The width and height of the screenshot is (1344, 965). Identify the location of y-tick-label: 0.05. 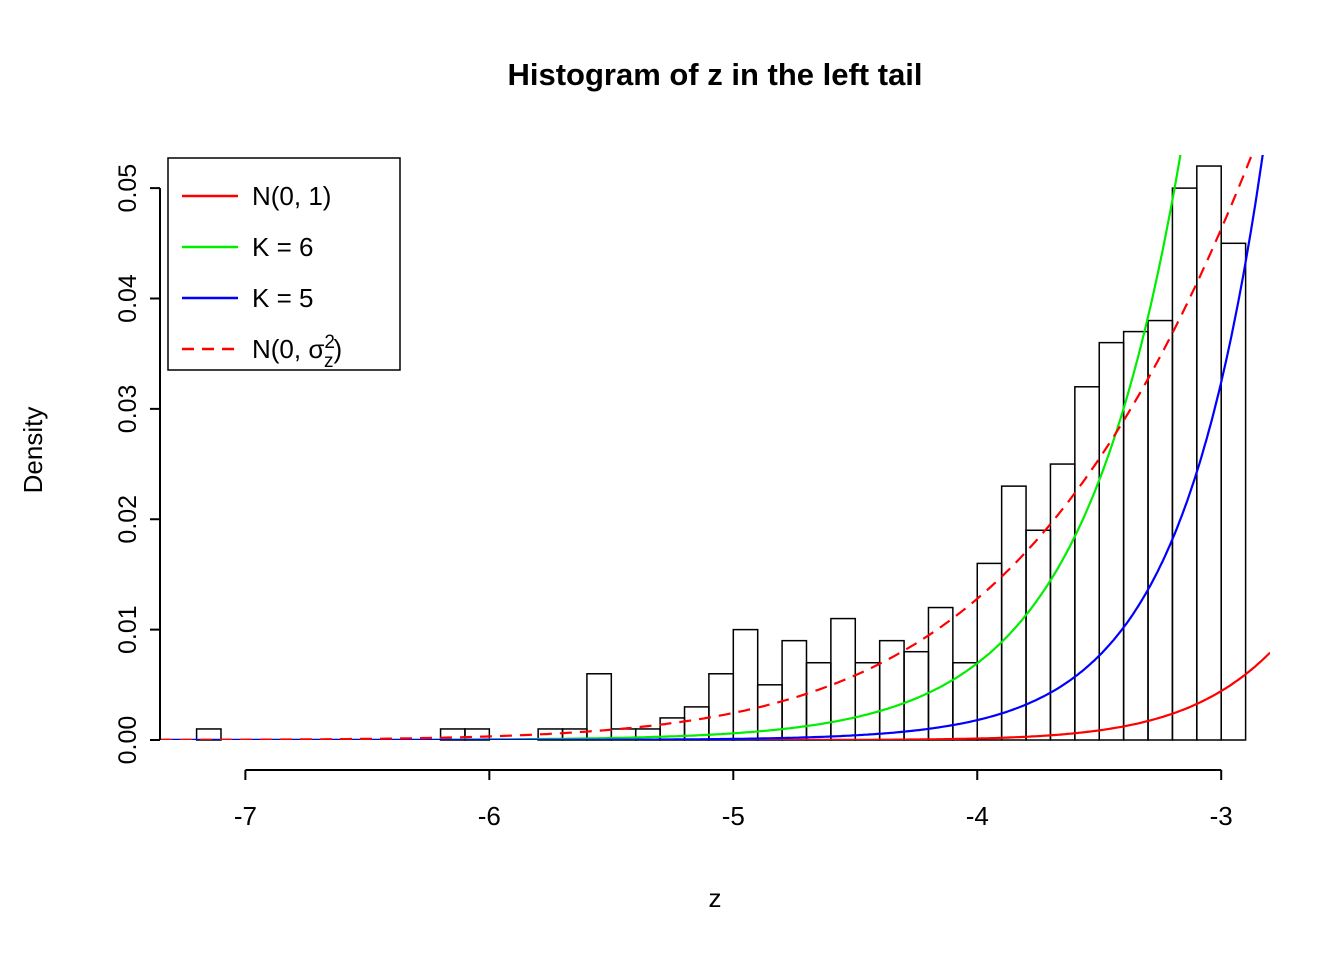
(128, 188).